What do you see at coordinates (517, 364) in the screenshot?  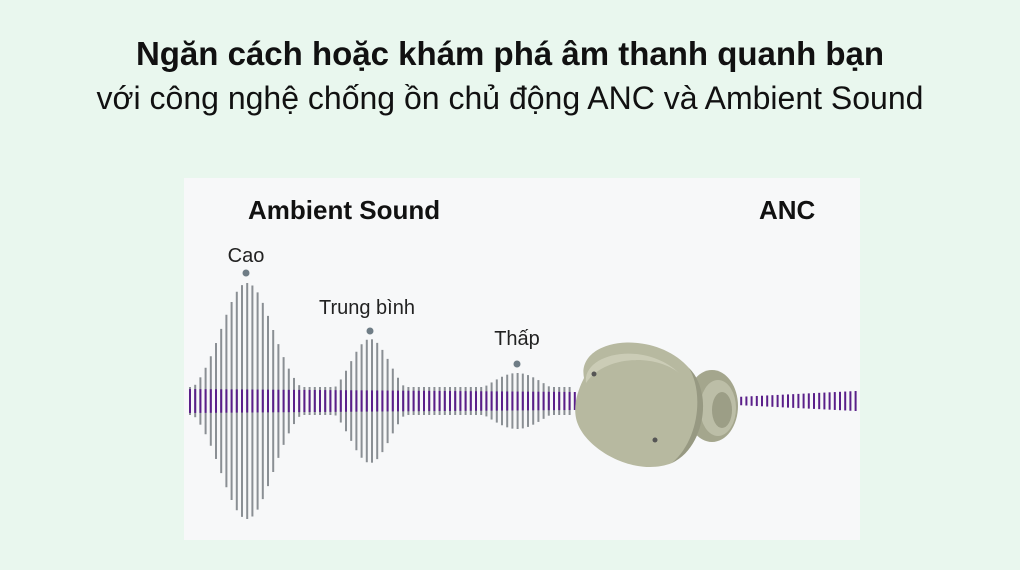 I see `level-low-marker` at bounding box center [517, 364].